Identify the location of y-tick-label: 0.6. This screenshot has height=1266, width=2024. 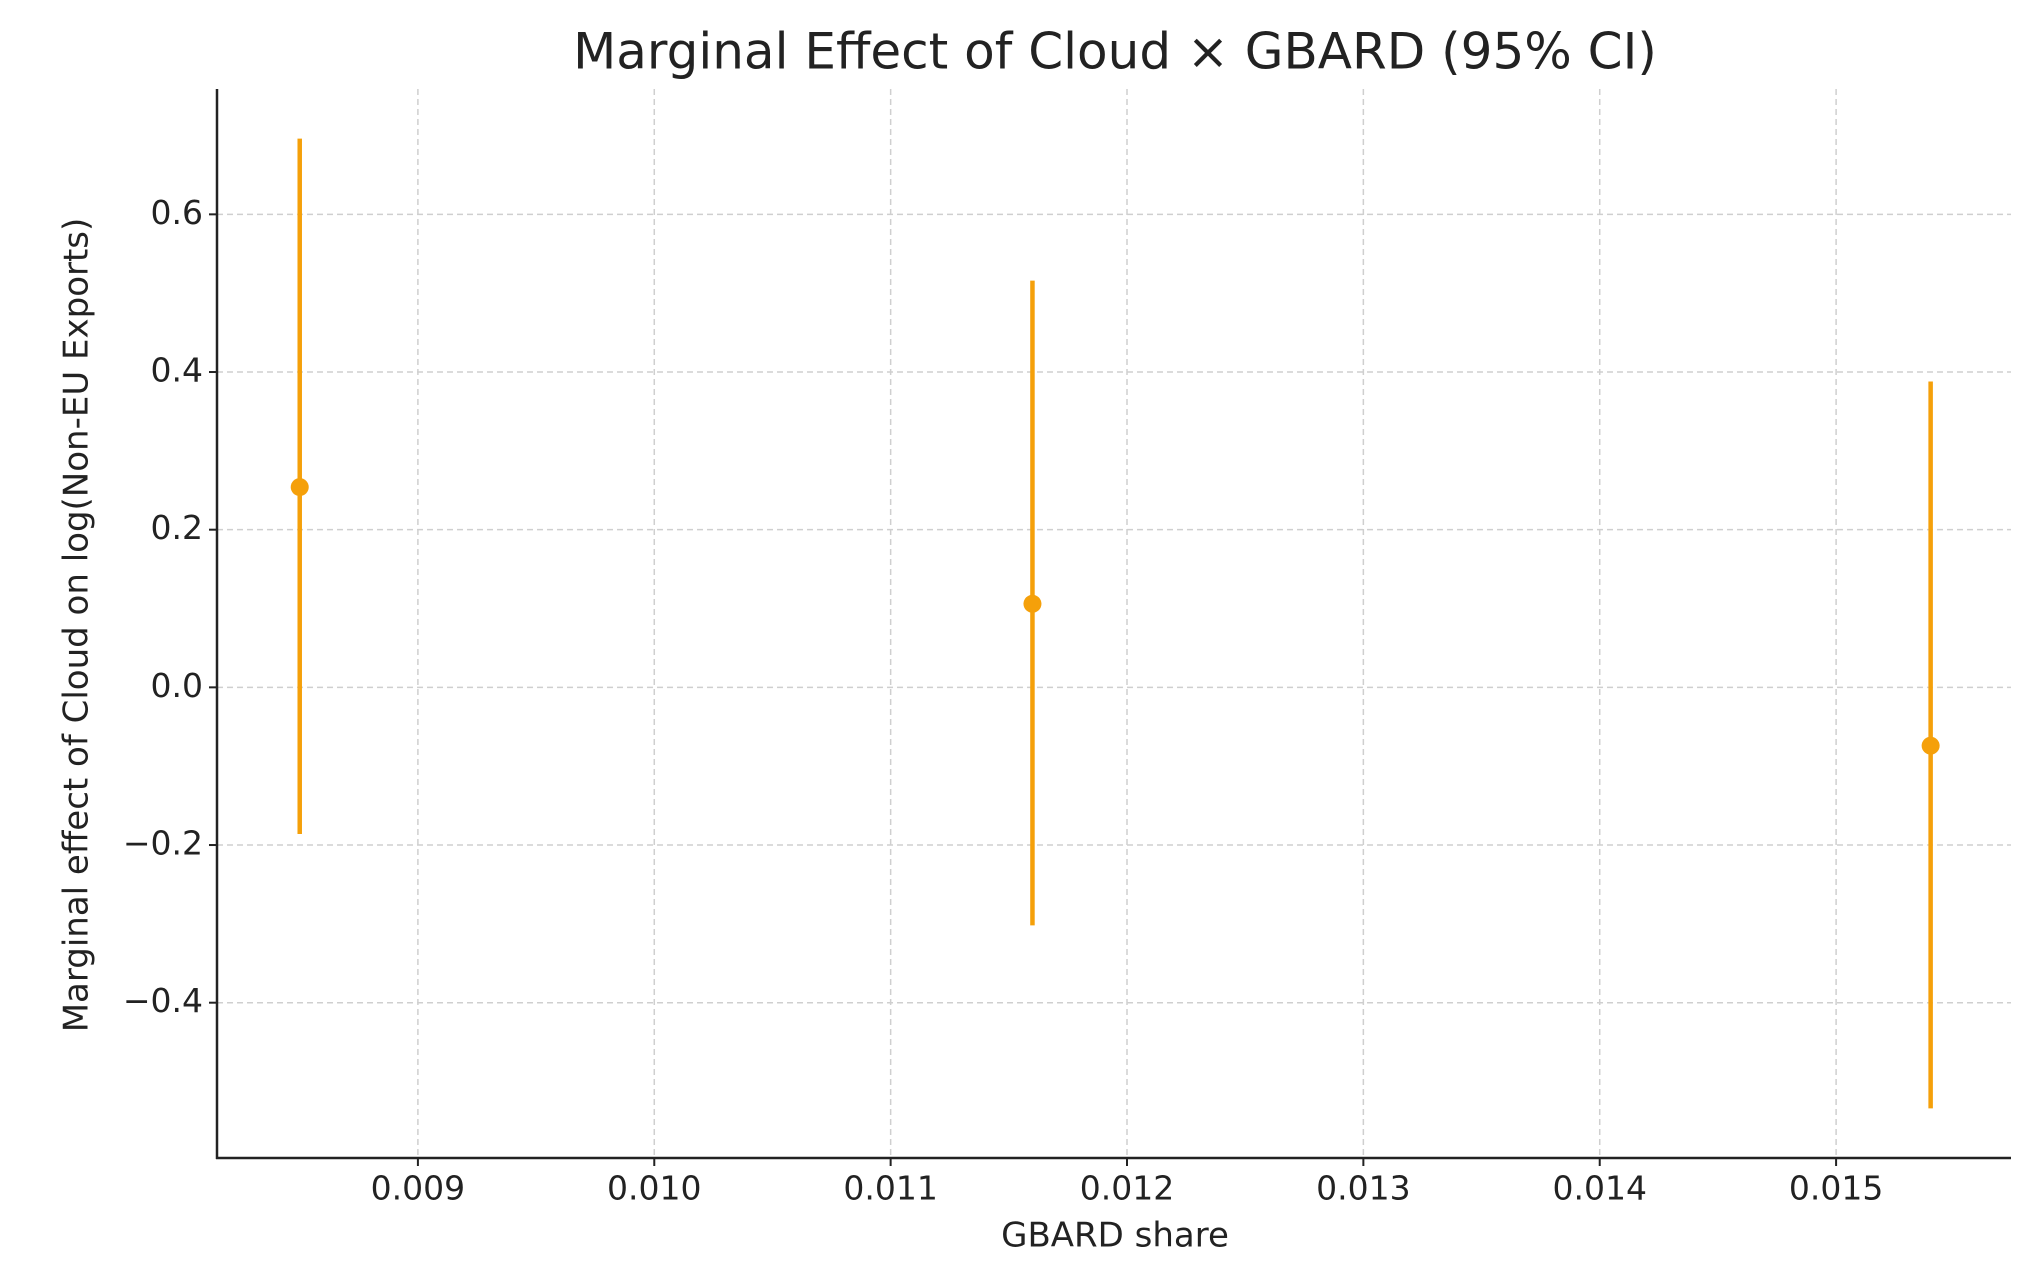
(177, 212).